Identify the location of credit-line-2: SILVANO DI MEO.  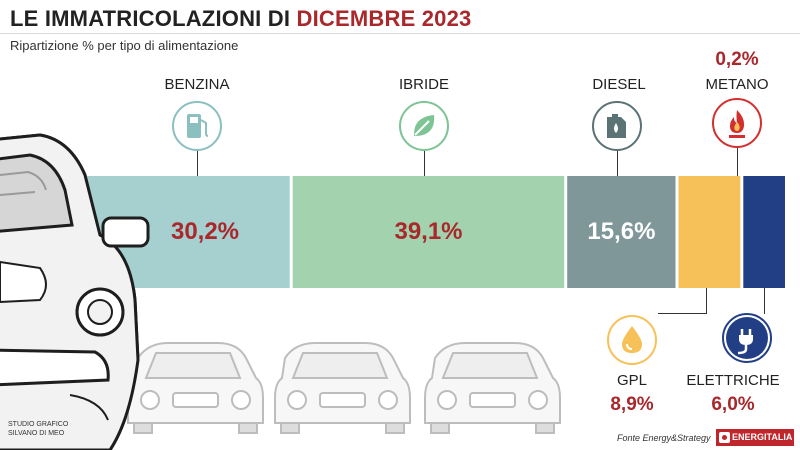
(36, 433).